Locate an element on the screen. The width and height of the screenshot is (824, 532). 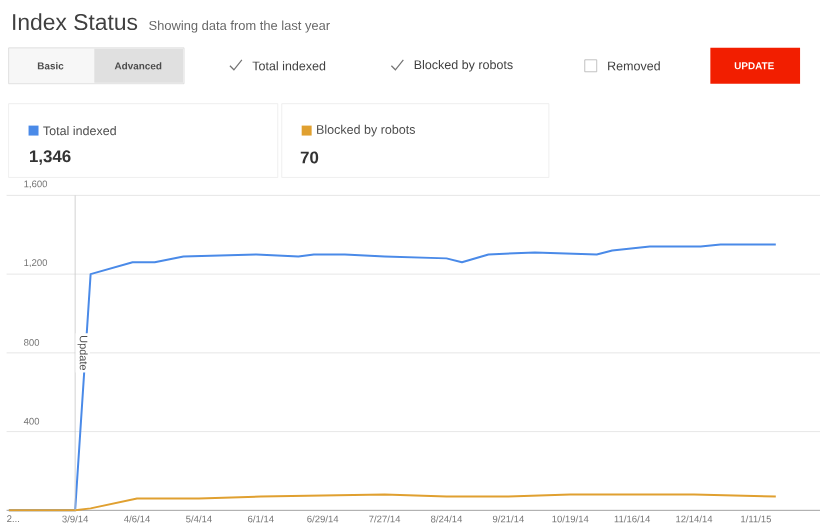
text: 1,346 is located at coordinates (50, 157).